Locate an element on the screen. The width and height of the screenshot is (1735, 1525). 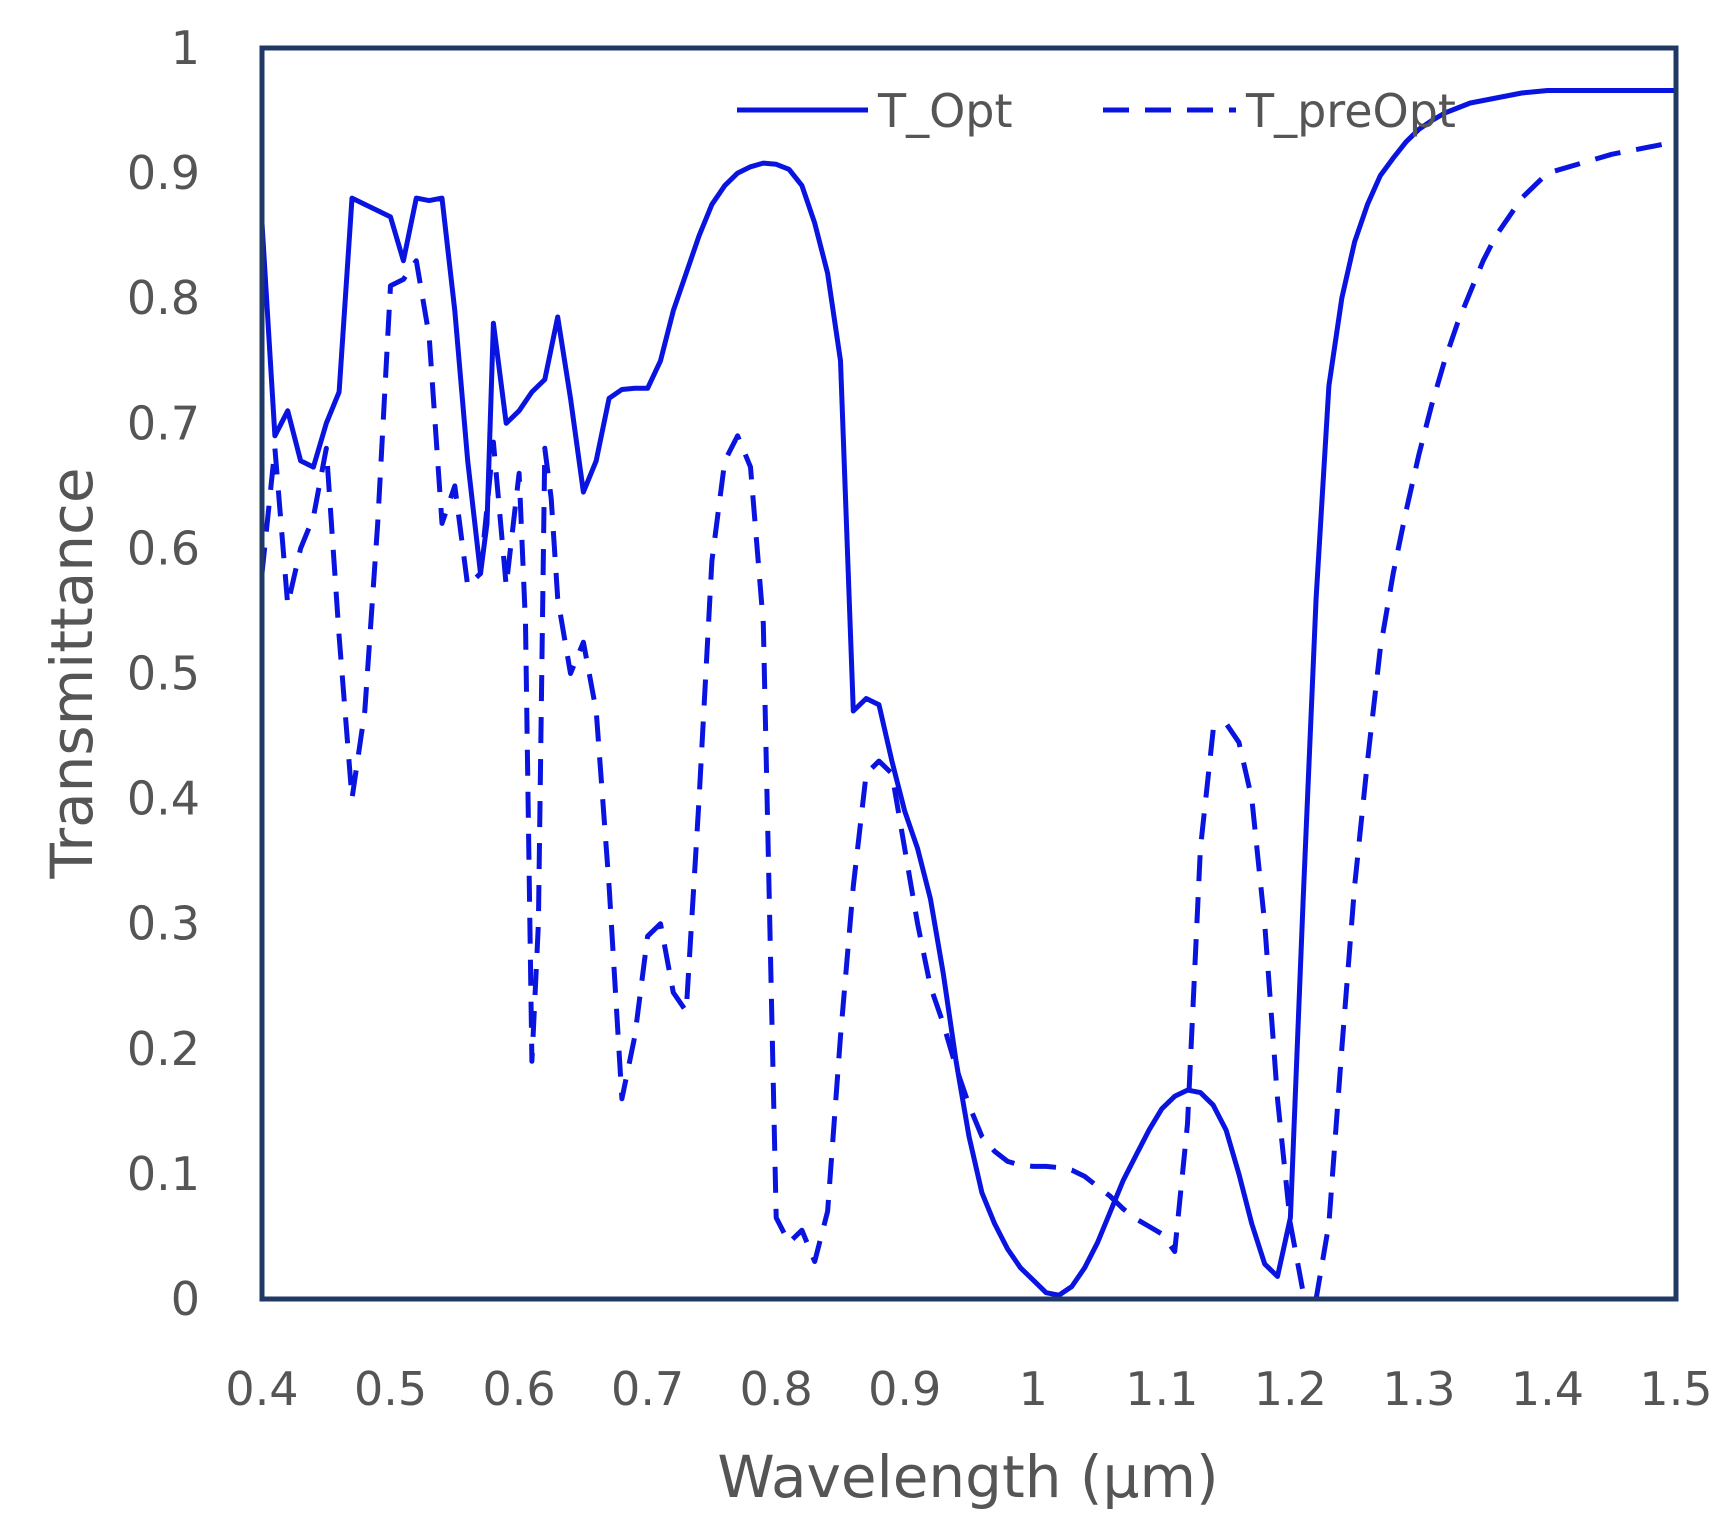
x-tick-label: 0.5 is located at coordinates (390, 1389).